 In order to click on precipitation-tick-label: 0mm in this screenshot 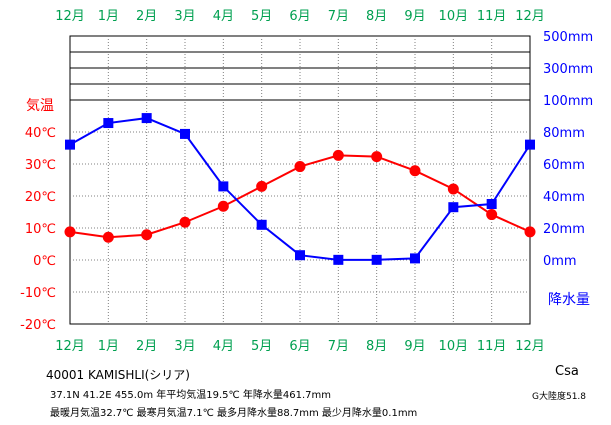, I will do `click(560, 261)`.